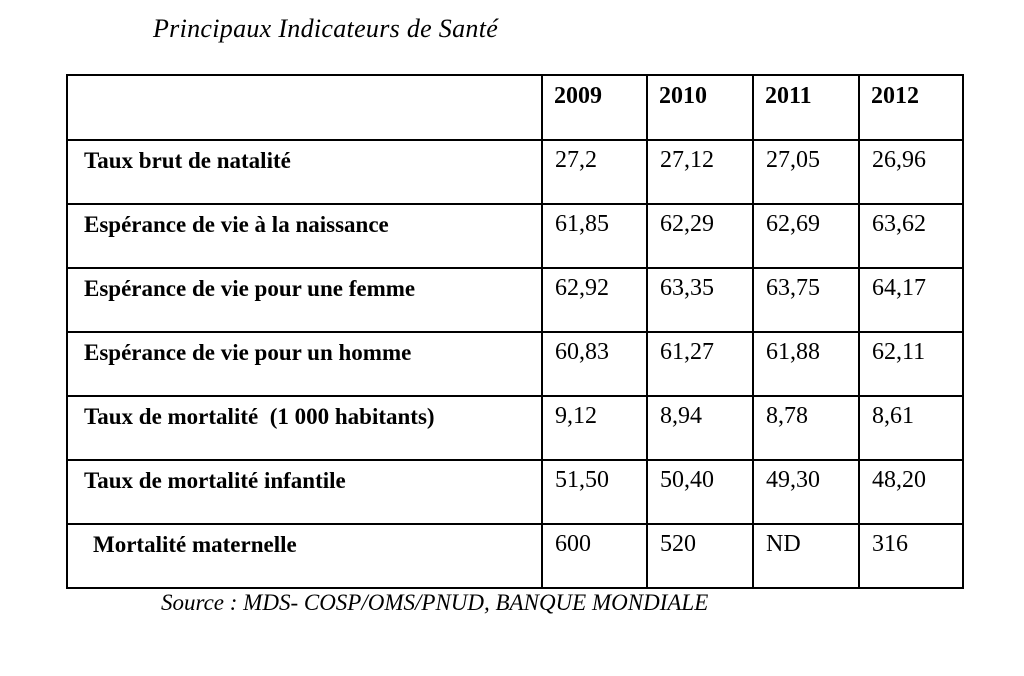  What do you see at coordinates (326, 28) in the screenshot?
I see `page-title: Principaux Indicateurs de Santé` at bounding box center [326, 28].